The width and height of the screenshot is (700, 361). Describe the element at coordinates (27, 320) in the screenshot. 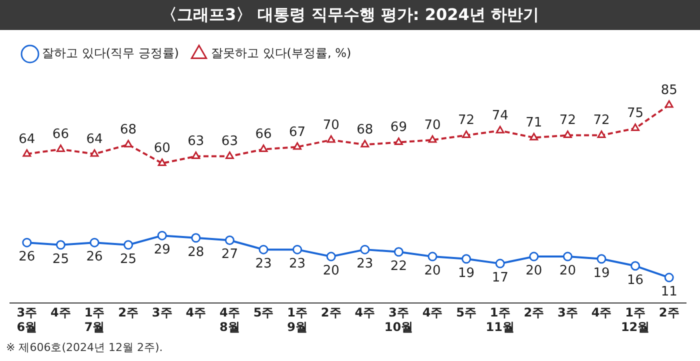

I see `x-tick-label: 3주 6월` at that location.